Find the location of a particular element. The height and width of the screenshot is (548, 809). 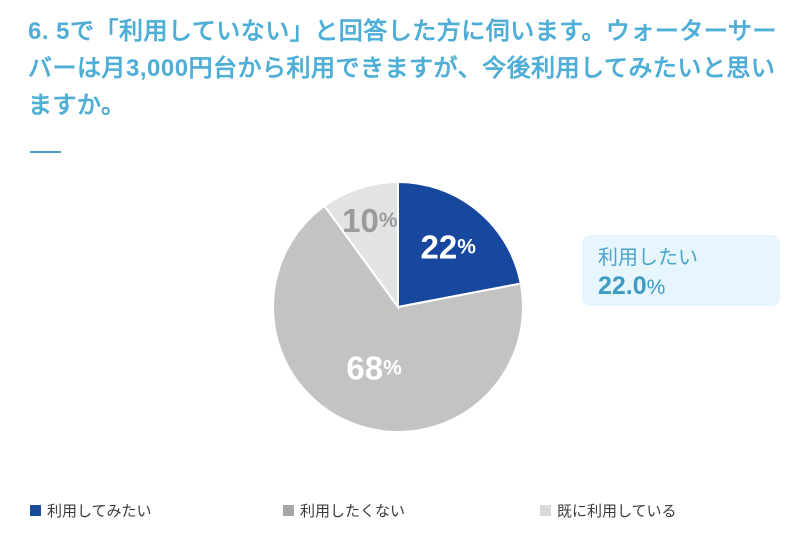

legend-label: 既に利用している is located at coordinates (617, 511).